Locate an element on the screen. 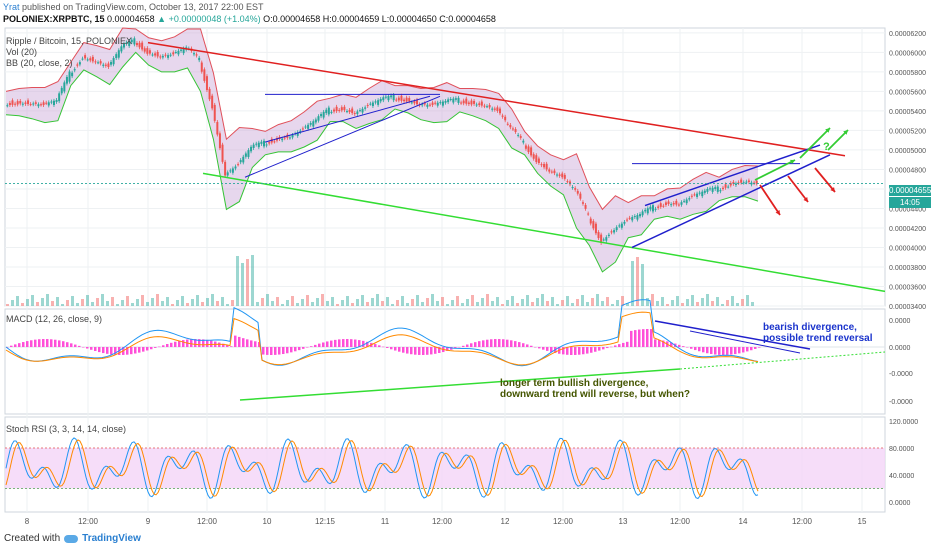  macd-y-tick-label: 0.0000 is located at coordinates (900, 321).